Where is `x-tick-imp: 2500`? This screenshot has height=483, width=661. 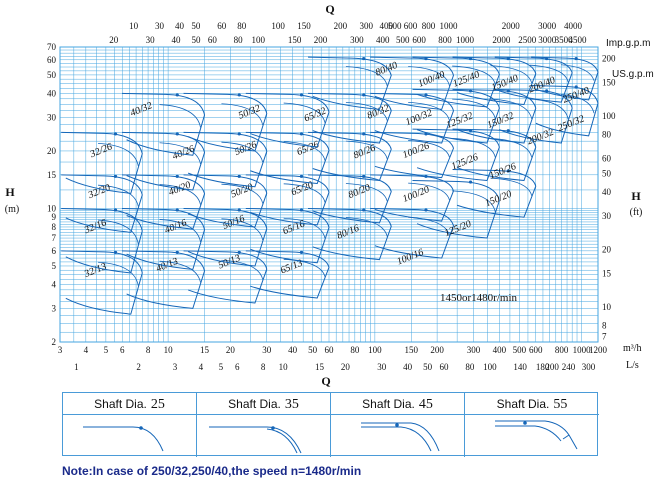
x-tick-imp: 2500 is located at coordinates (527, 40).